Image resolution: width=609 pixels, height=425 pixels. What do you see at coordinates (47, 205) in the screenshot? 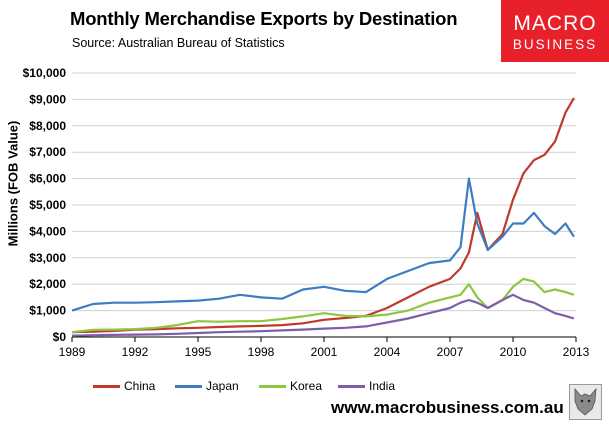
I see `y-tick-label: $5,000` at bounding box center [47, 205].